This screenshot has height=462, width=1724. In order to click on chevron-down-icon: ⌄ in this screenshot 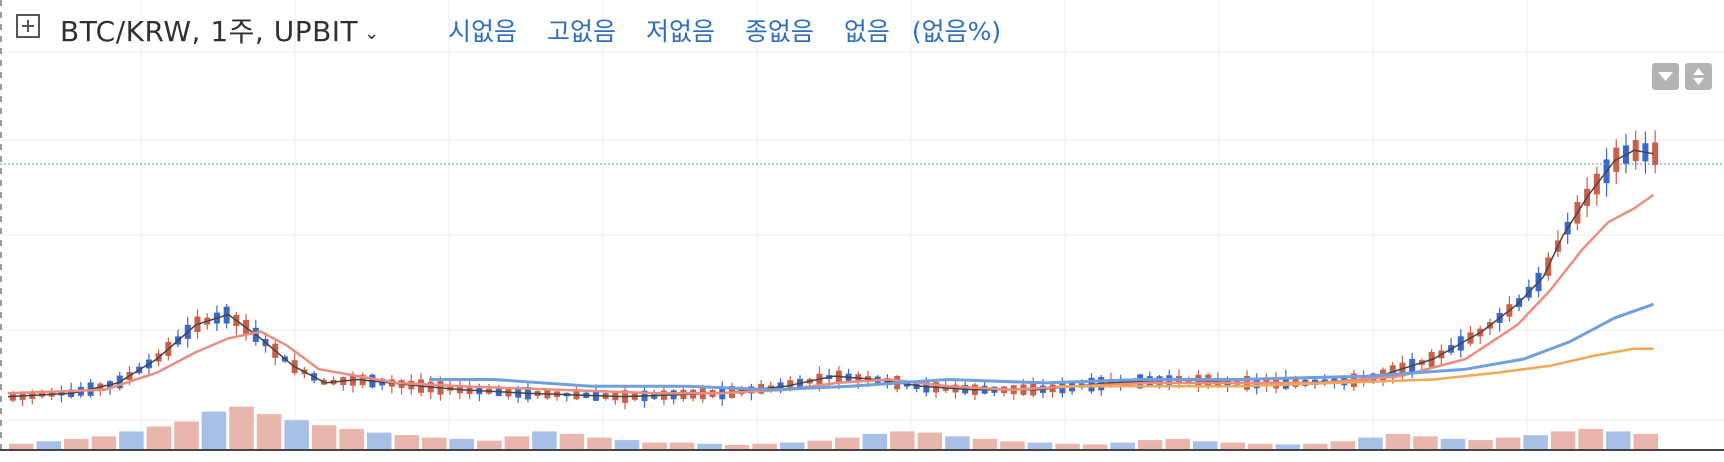, I will do `click(372, 33)`.